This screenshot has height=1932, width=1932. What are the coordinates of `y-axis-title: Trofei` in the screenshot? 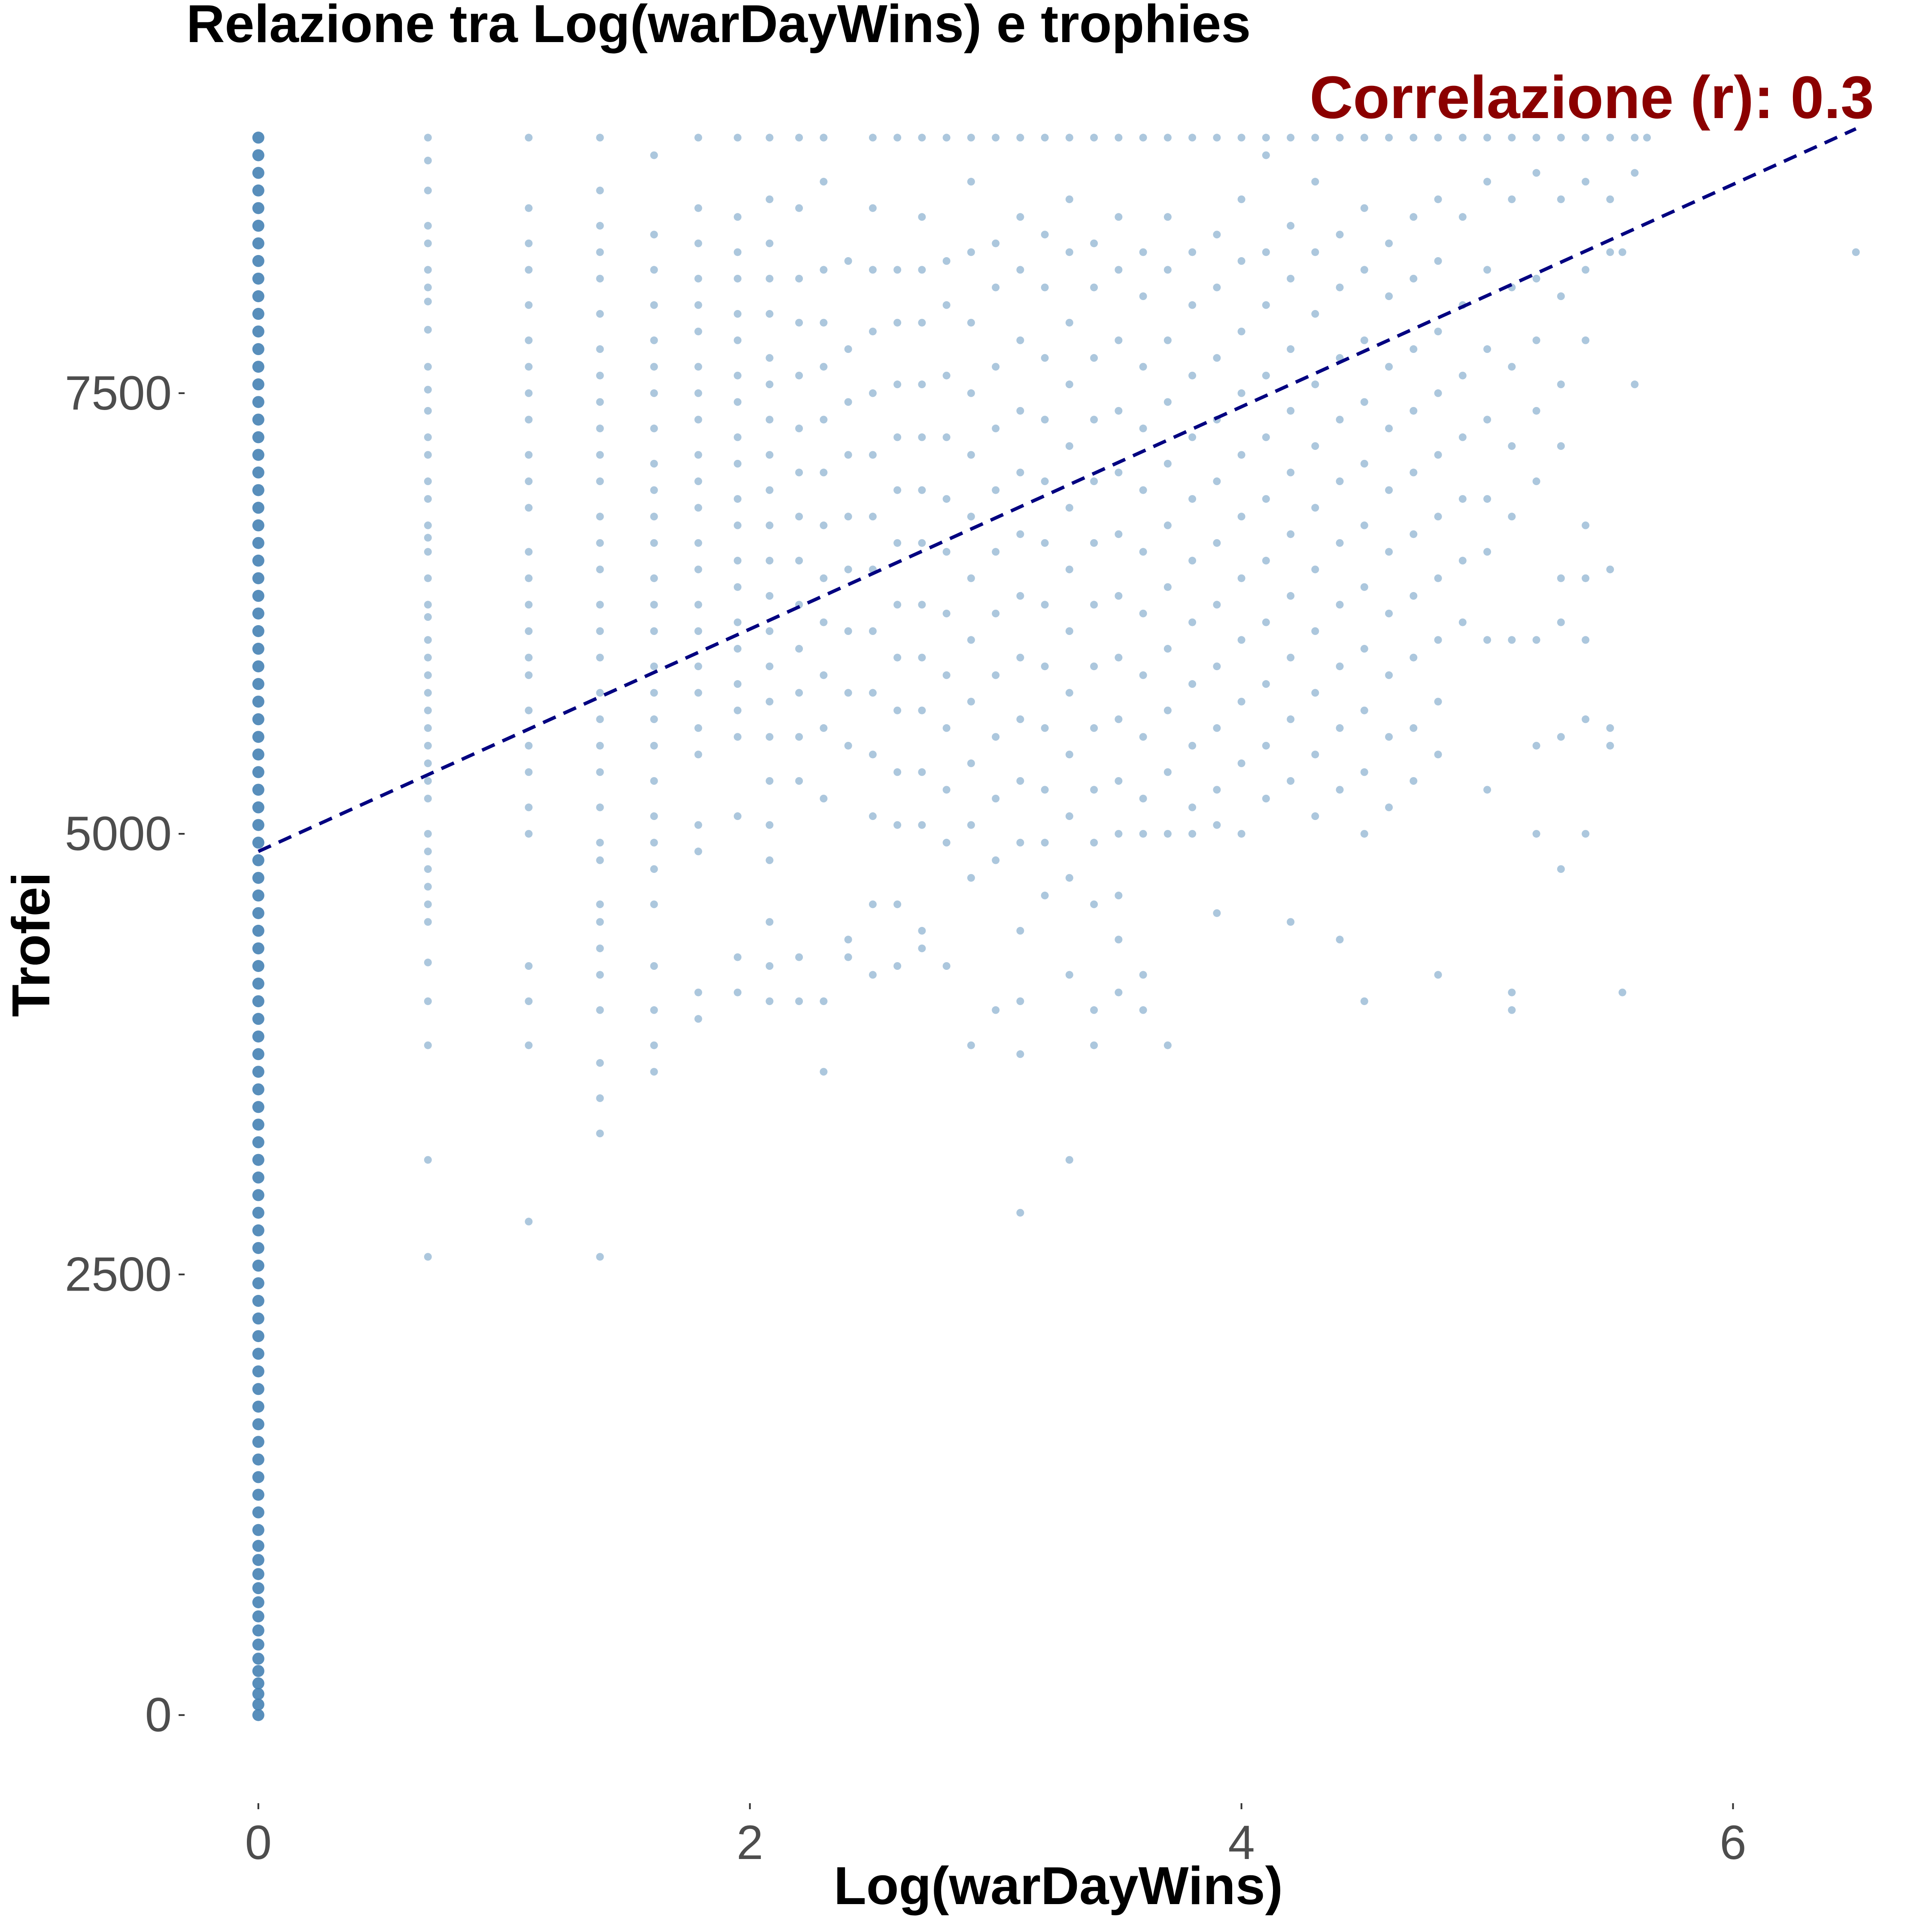 It's located at (32, 944).